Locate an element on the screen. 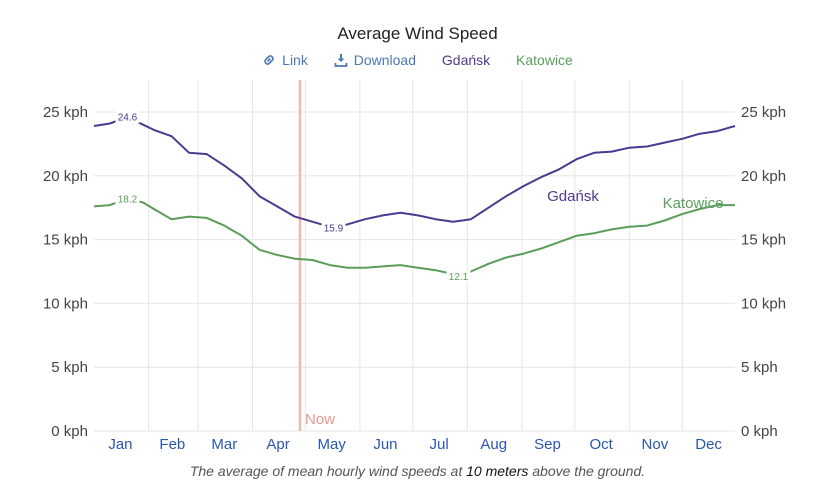  series-label-gdansk: Gdańsk is located at coordinates (573, 196).